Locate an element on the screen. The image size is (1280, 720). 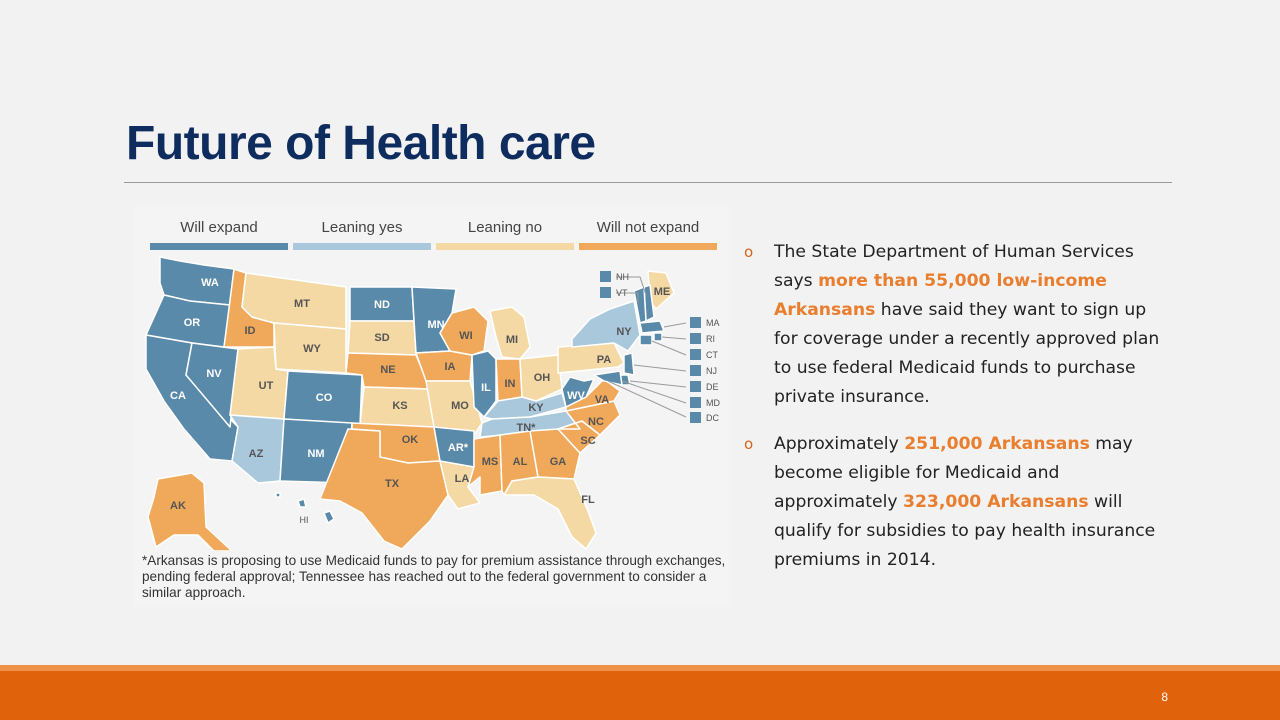
legend-will-expand: Will expand is located at coordinates (219, 233).